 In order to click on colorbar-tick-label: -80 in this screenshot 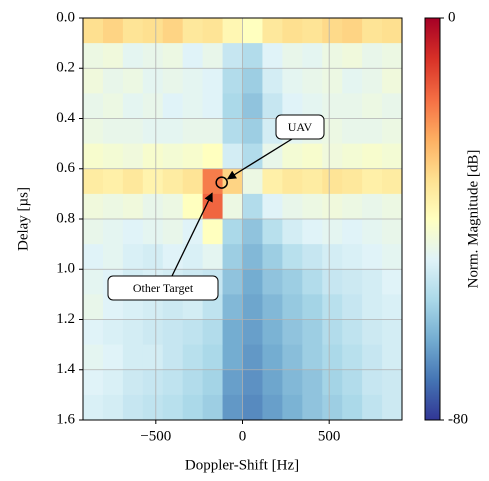, I will do `click(458, 419)`.